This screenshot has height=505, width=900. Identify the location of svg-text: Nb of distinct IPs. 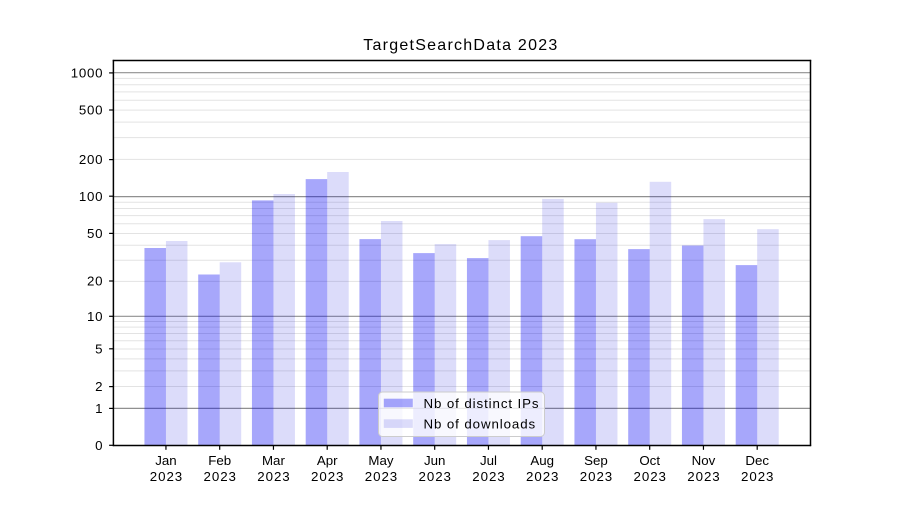
(482, 403).